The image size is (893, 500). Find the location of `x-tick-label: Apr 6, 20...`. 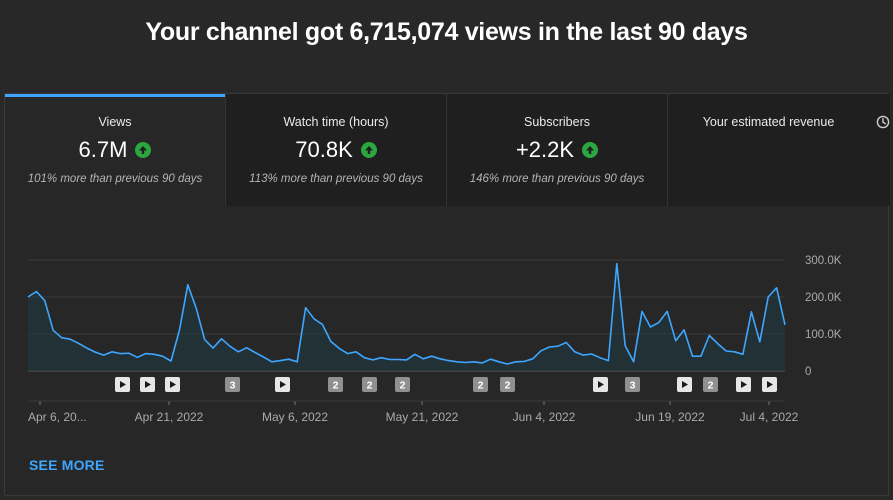

x-tick-label: Apr 6, 20... is located at coordinates (57, 417).